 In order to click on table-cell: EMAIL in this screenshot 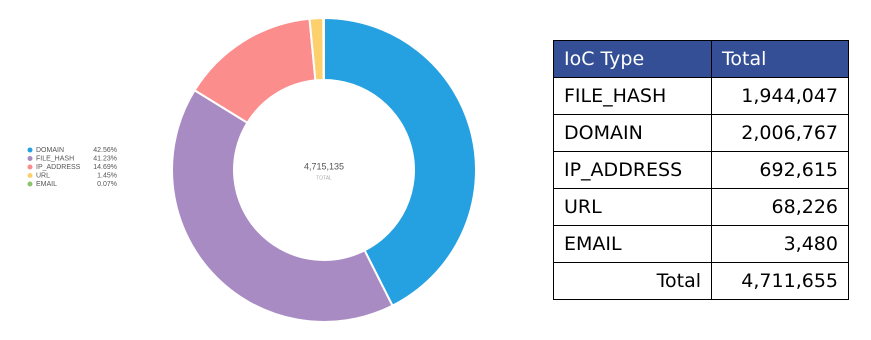, I will do `click(632, 244)`.